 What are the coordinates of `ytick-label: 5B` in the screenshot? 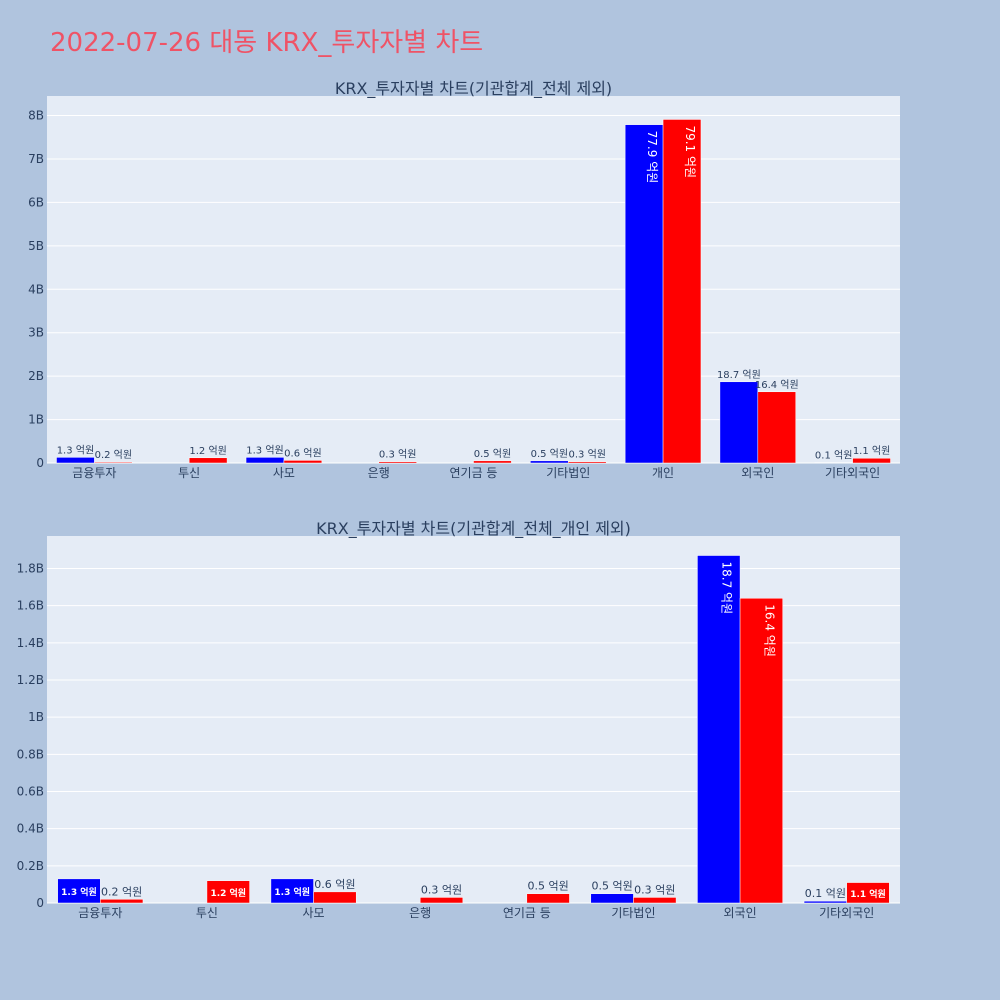 It's located at (36, 246).